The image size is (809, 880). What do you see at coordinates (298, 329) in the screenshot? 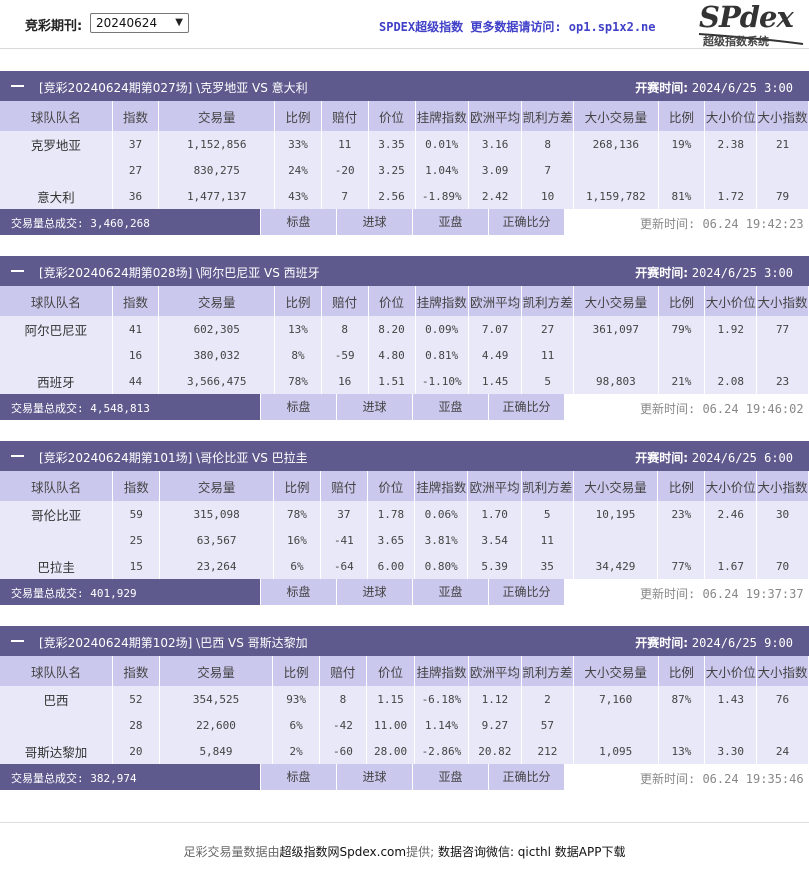
I see `cell-ratio: 13%` at bounding box center [298, 329].